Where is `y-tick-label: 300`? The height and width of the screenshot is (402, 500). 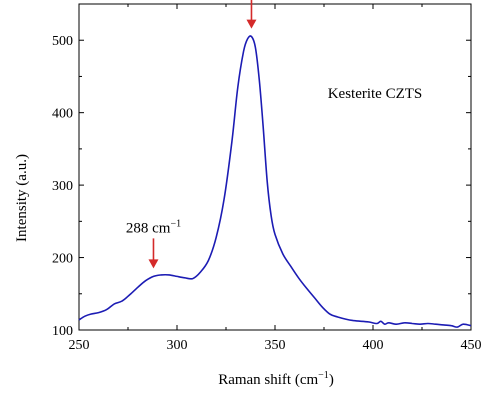 y-tick-label: 300 is located at coordinates (62, 186).